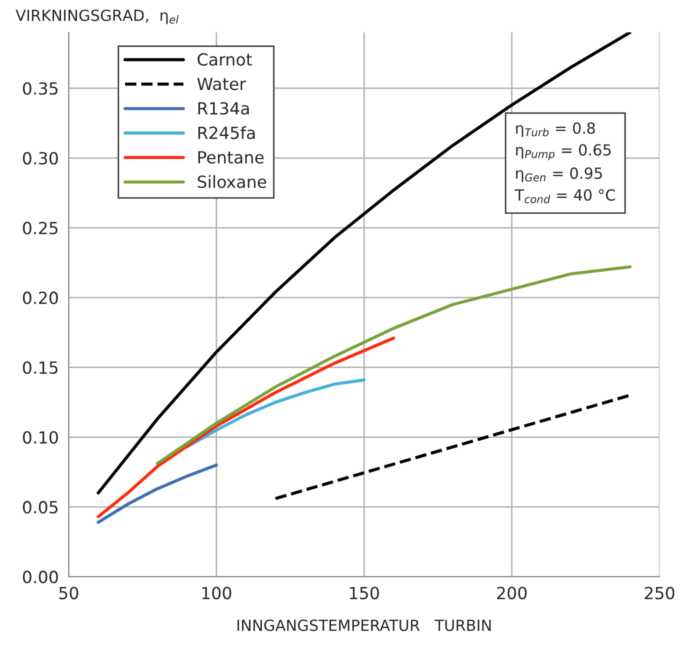 This screenshot has height=648, width=687. Describe the element at coordinates (40, 88) in the screenshot. I see `y-tick-label: 0.35` at that location.